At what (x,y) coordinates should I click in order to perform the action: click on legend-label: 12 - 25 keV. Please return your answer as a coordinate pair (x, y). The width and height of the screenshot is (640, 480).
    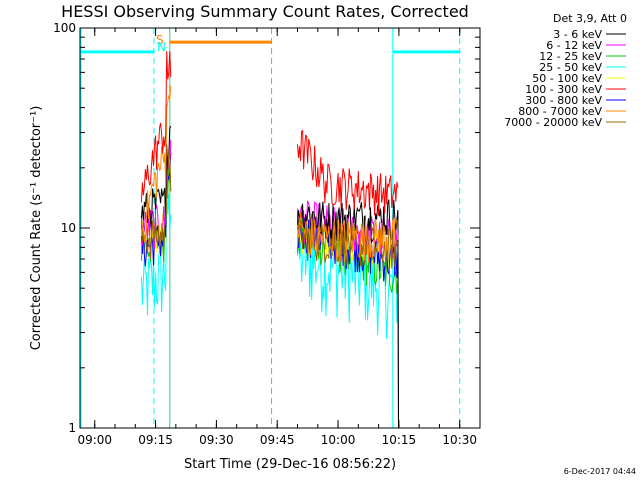
    Looking at the image, I should click on (570, 56).